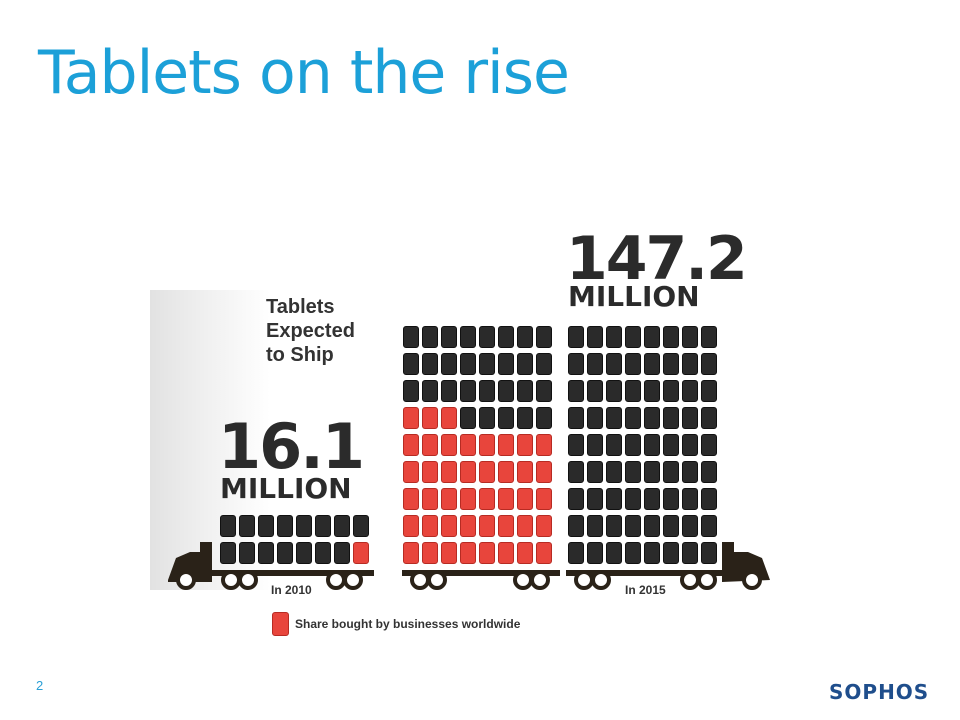  Describe the element at coordinates (647, 573) in the screenshot. I see `trailer-bed-2015-b` at that location.